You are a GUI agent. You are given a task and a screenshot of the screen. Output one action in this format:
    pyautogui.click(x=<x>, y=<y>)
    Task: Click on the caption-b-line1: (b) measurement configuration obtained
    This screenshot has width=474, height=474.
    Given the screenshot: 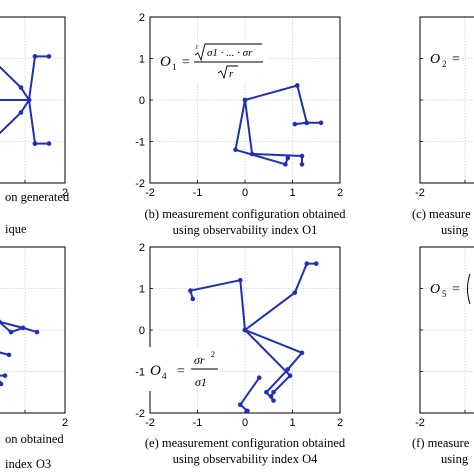 What is the action you would take?
    pyautogui.click(x=246, y=214)
    